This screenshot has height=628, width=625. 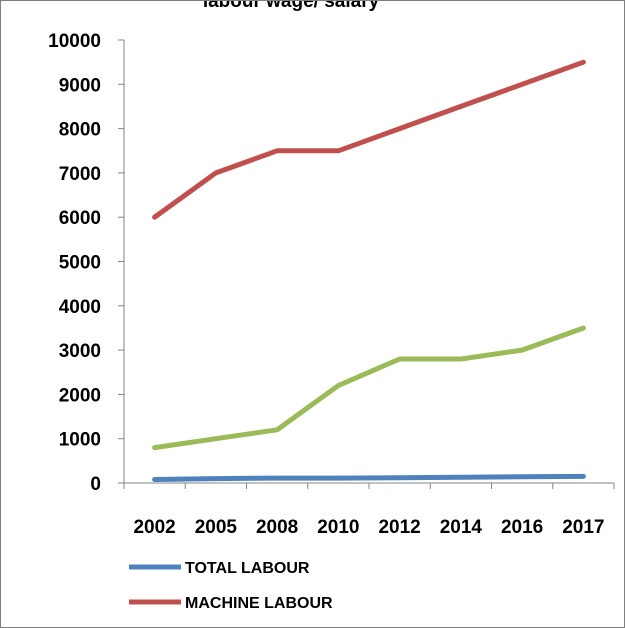 What do you see at coordinates (80, 174) in the screenshot?
I see `y-tick-label: 7000` at bounding box center [80, 174].